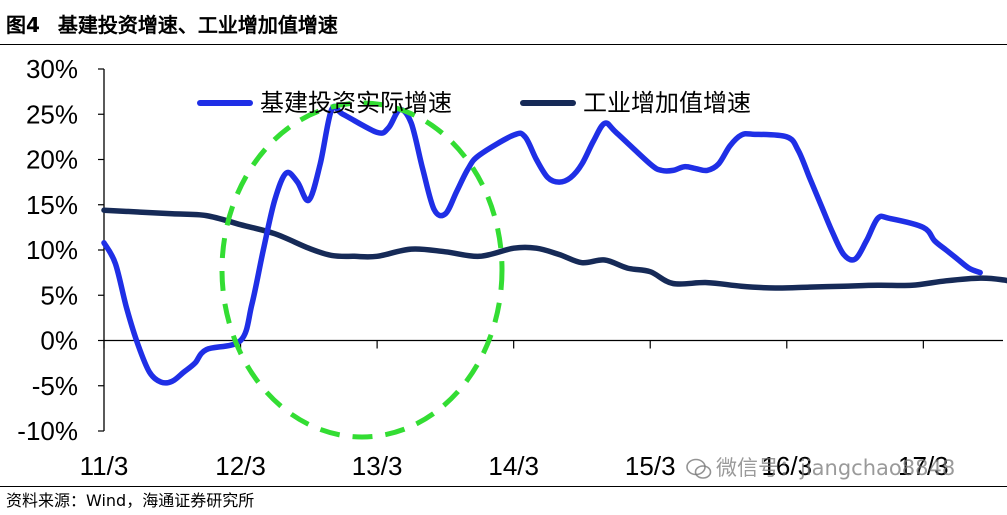 The image size is (1007, 515). Describe the element at coordinates (52, 160) in the screenshot. I see `y-tick-label: 20%` at that location.